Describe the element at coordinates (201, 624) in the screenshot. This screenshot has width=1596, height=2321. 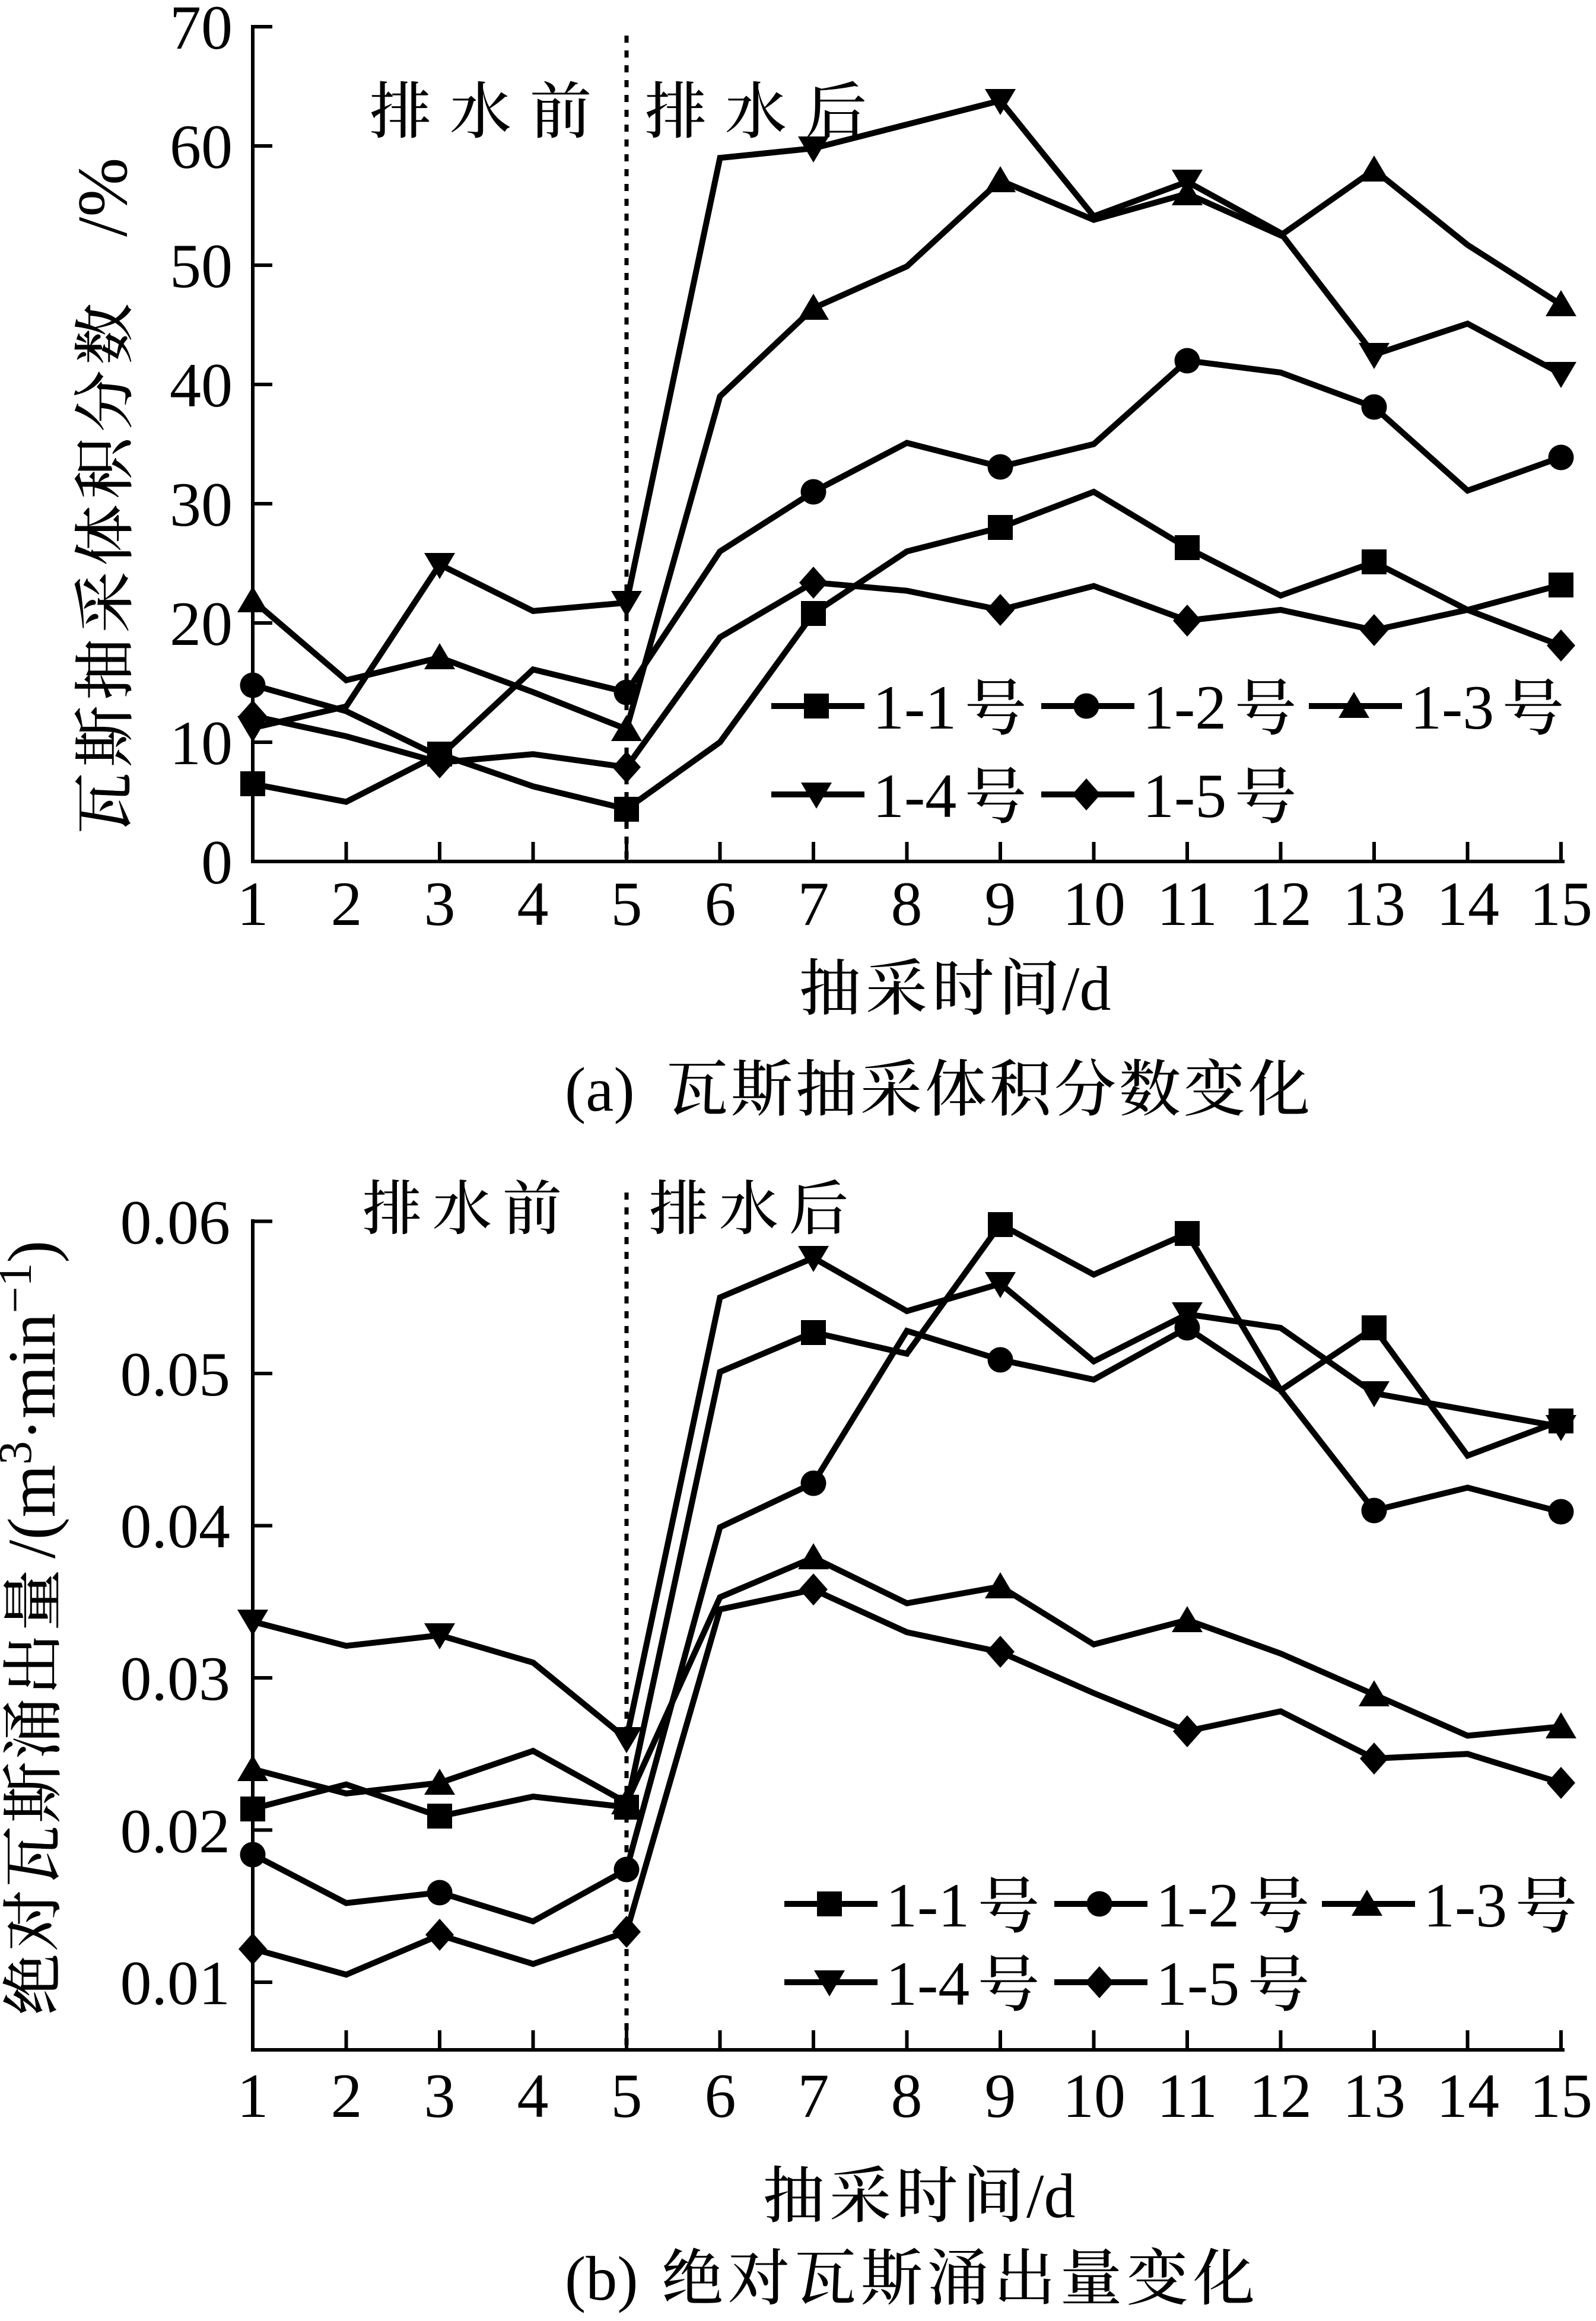
I see `svg-text: 20` at that location.